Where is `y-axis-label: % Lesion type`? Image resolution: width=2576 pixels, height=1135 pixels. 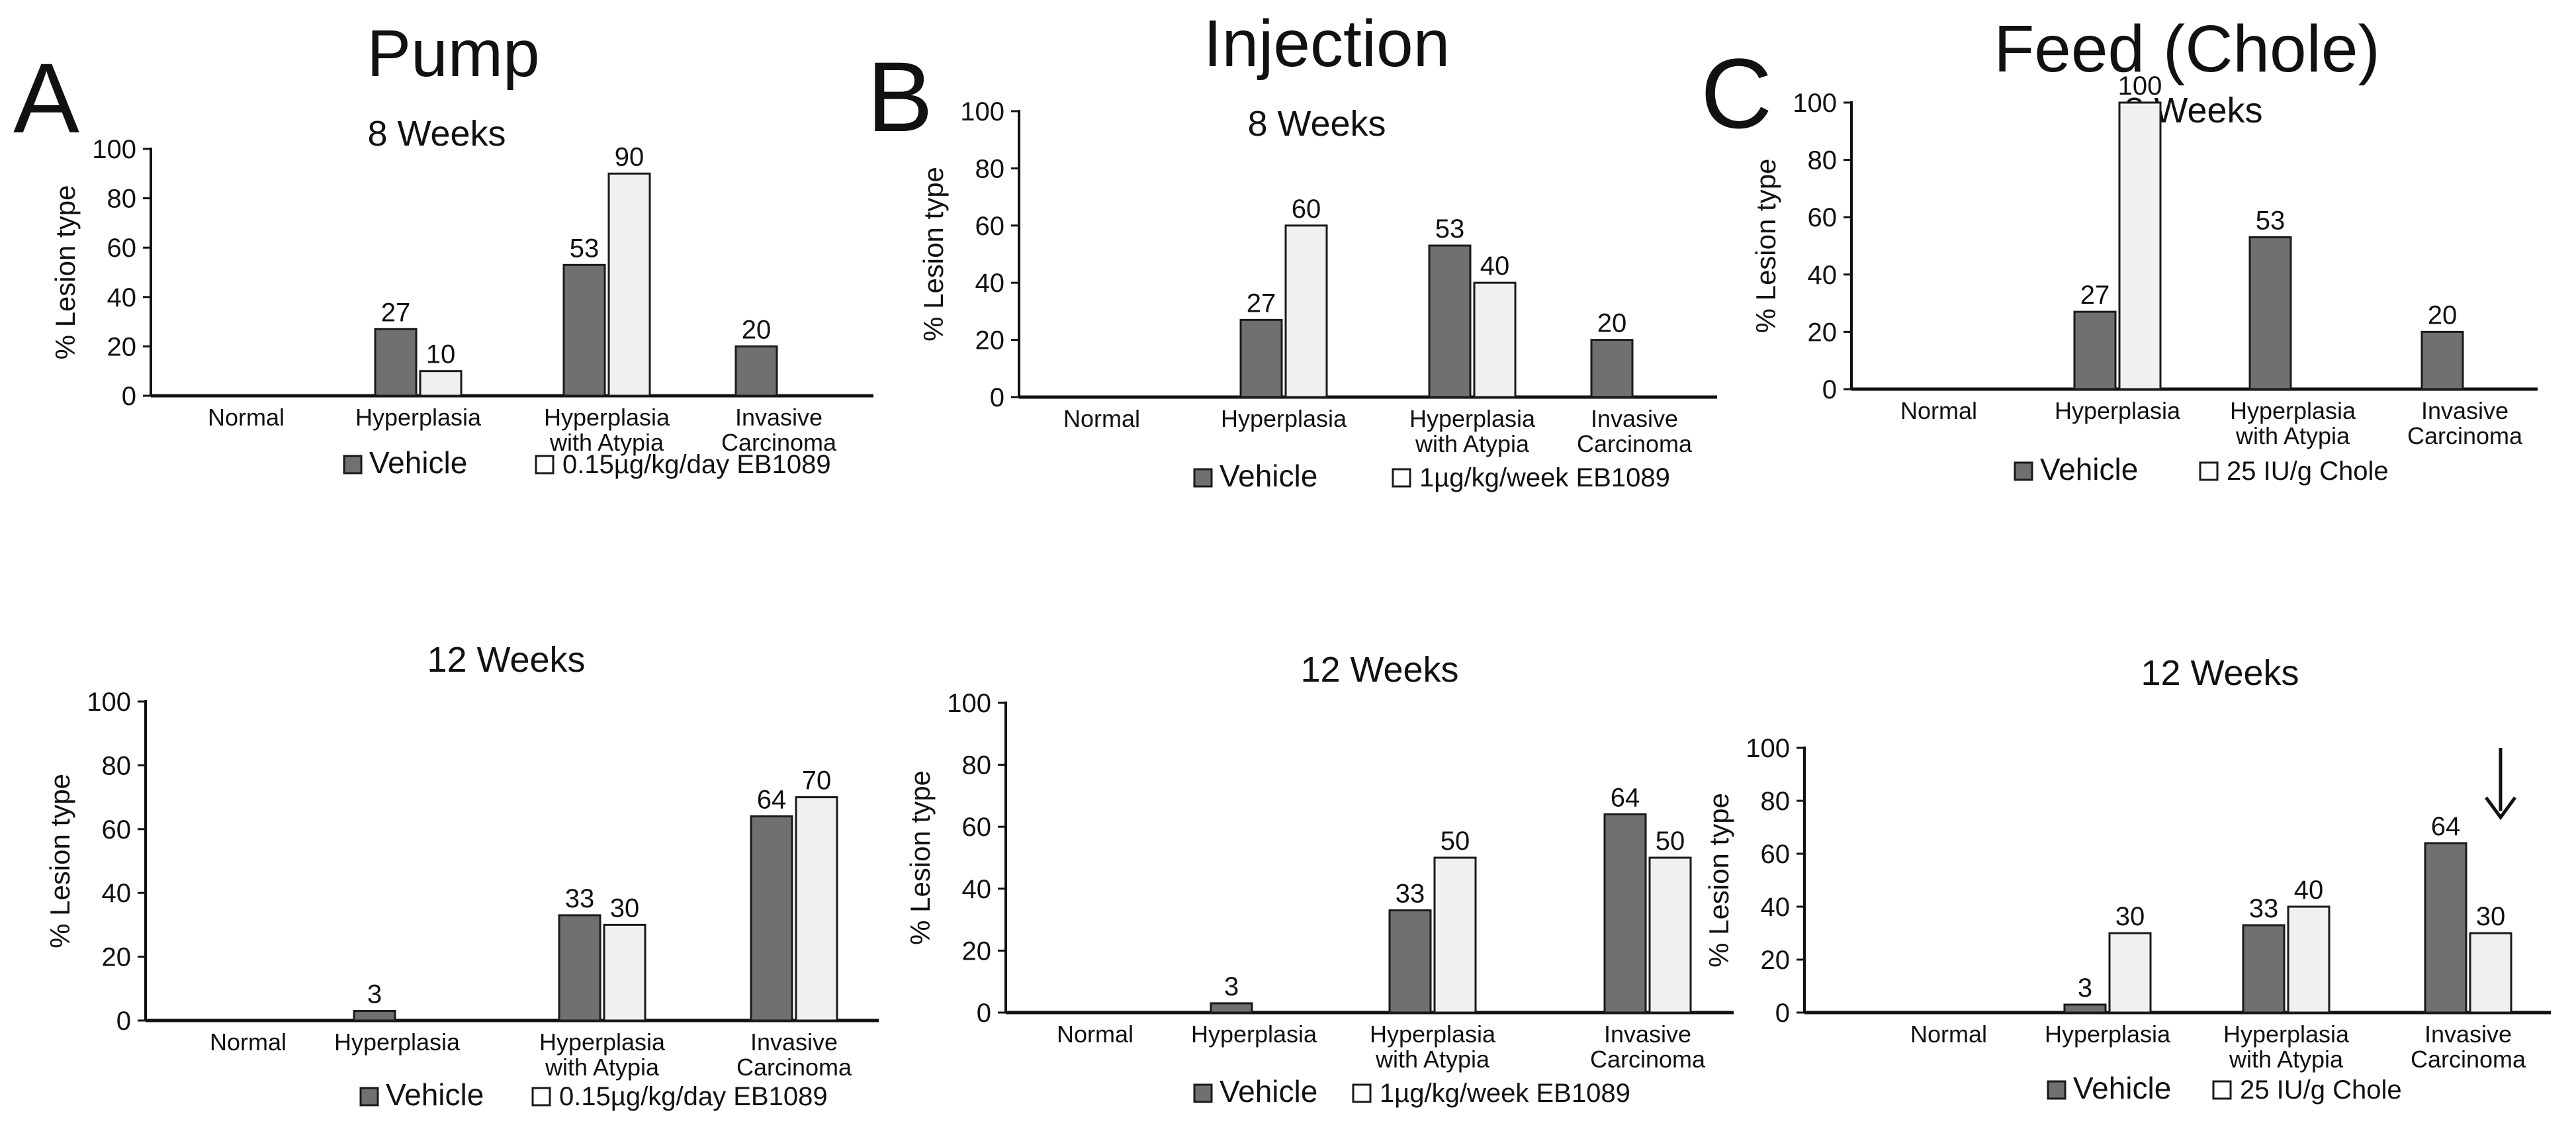 y-axis-label: % Lesion type is located at coordinates (933, 254).